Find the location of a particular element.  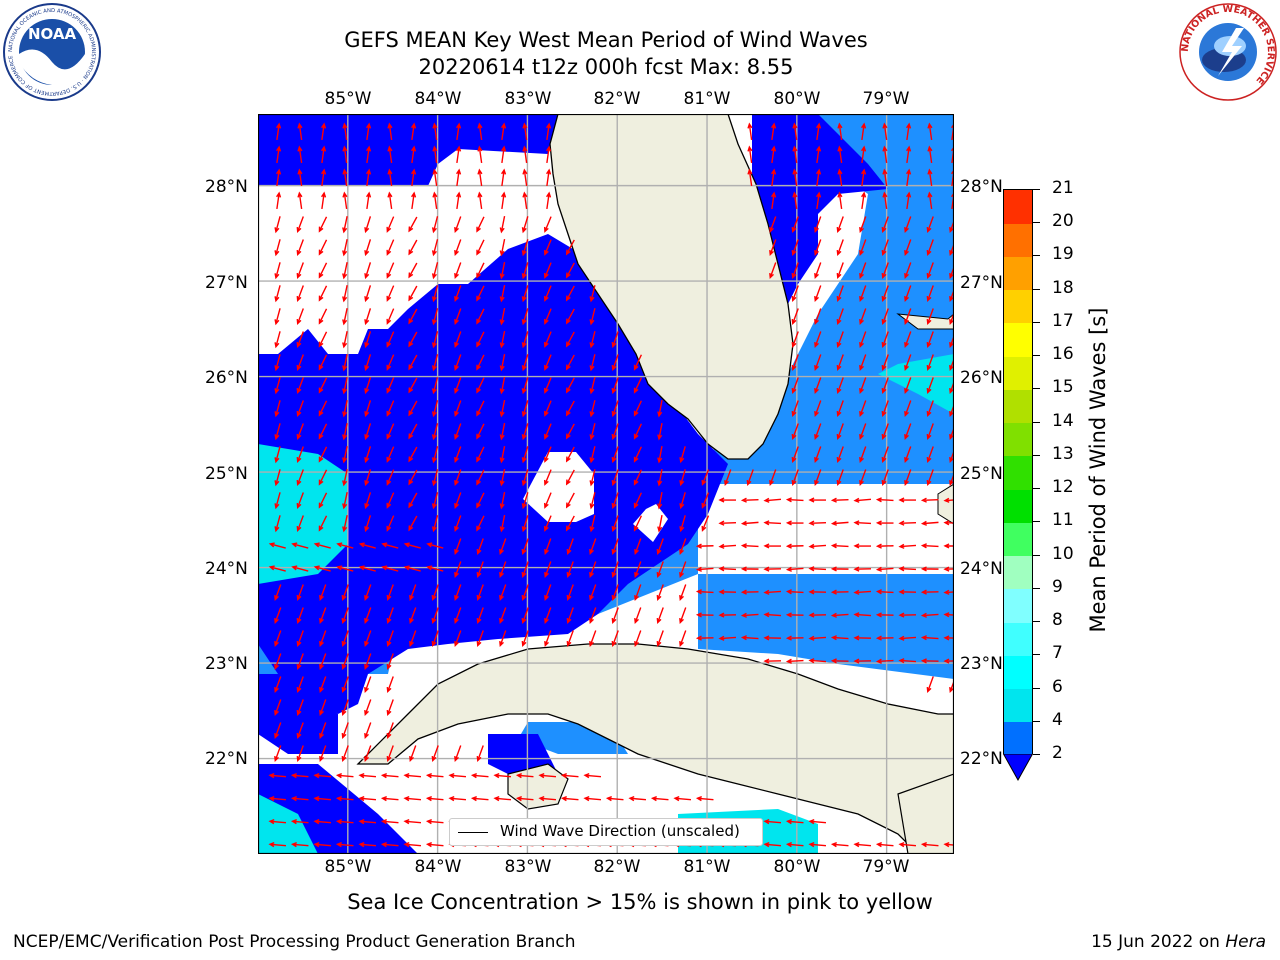

footer-date-text: 15 Jun 2022 on is located at coordinates (1158, 942).